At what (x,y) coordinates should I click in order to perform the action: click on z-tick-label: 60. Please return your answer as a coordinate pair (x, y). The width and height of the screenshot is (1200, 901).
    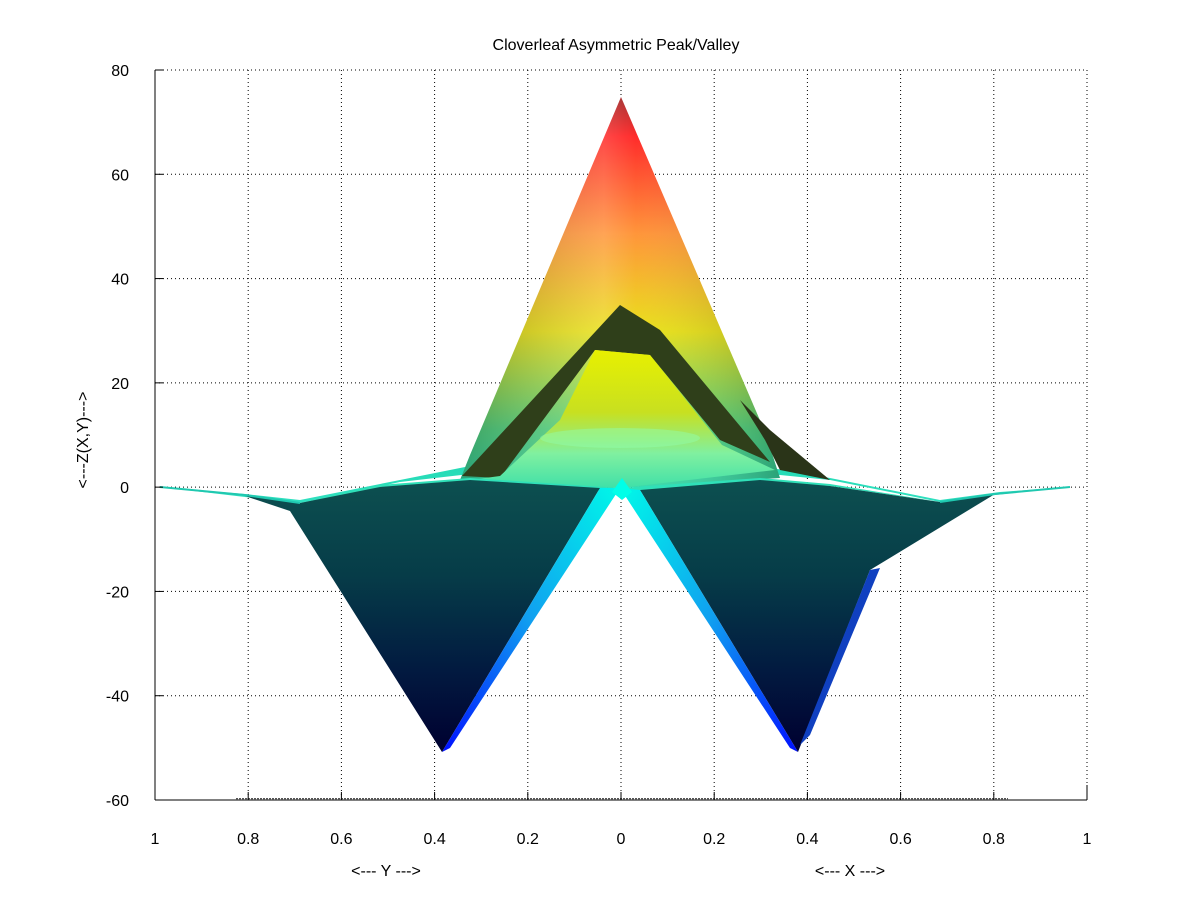
    Looking at the image, I should click on (120, 175).